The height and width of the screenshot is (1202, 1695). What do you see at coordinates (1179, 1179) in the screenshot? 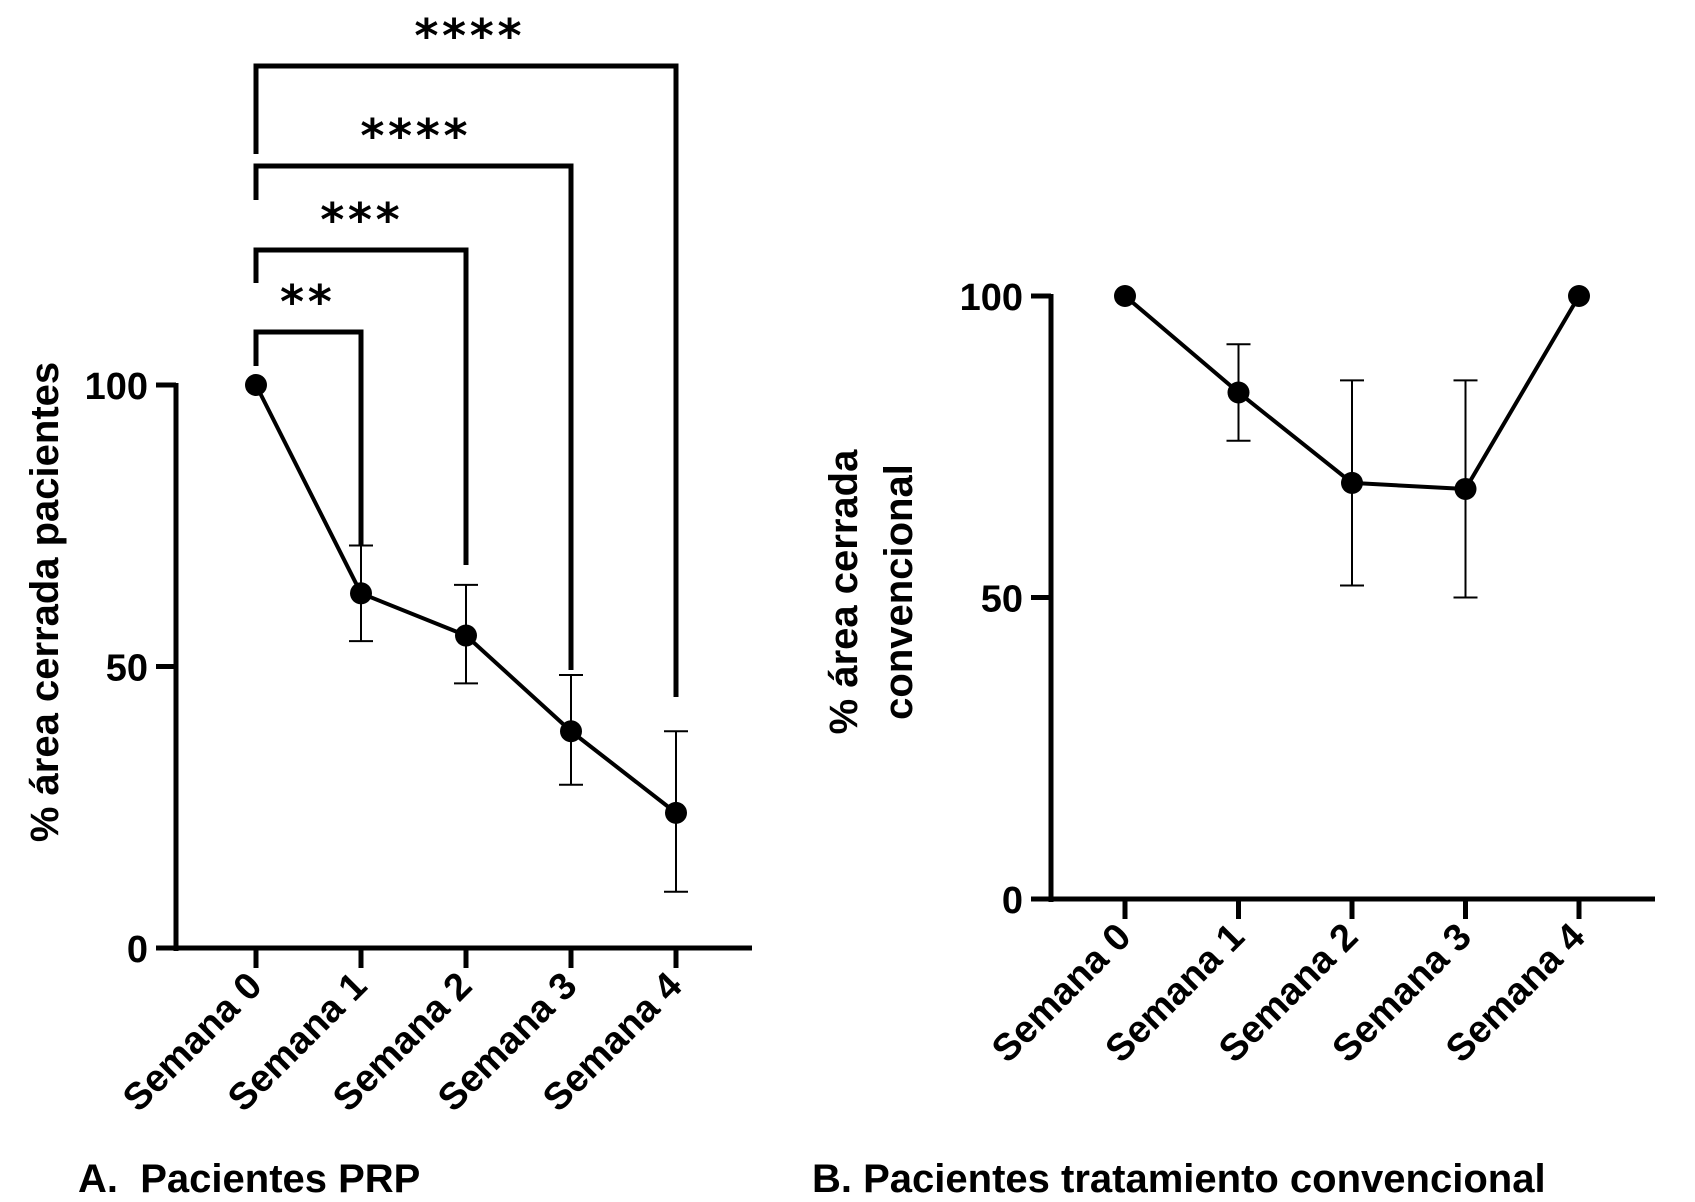
I see `panel-b-caption: B. Pacientes tratamiento convencional` at bounding box center [1179, 1179].